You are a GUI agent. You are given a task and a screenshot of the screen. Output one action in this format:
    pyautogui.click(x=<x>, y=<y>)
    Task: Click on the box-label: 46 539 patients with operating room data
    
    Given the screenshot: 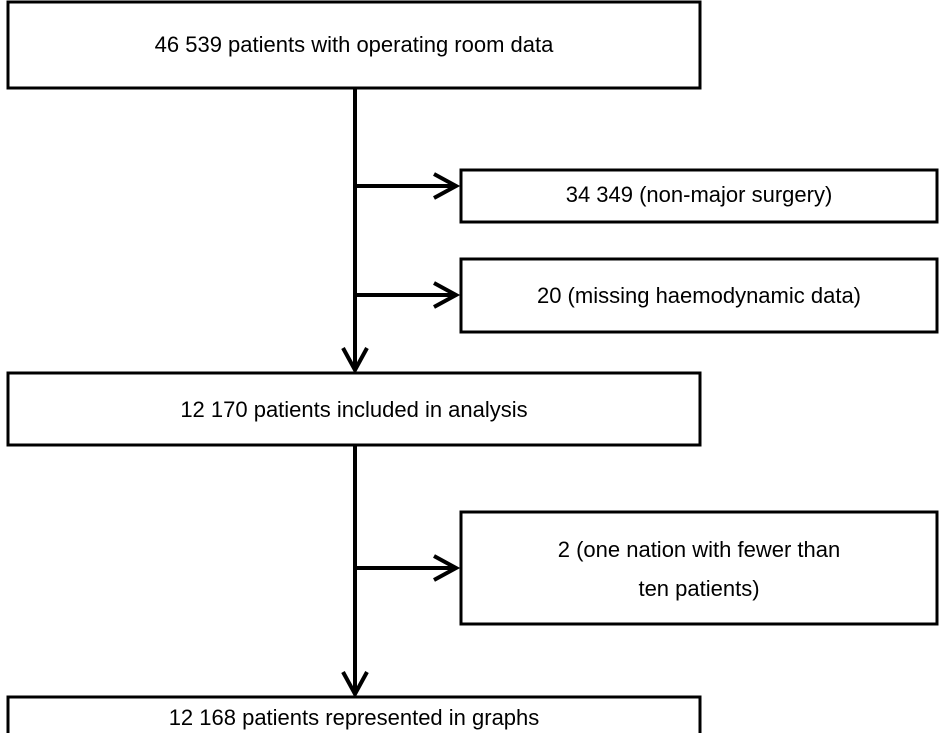 What is the action you would take?
    pyautogui.click(x=354, y=44)
    